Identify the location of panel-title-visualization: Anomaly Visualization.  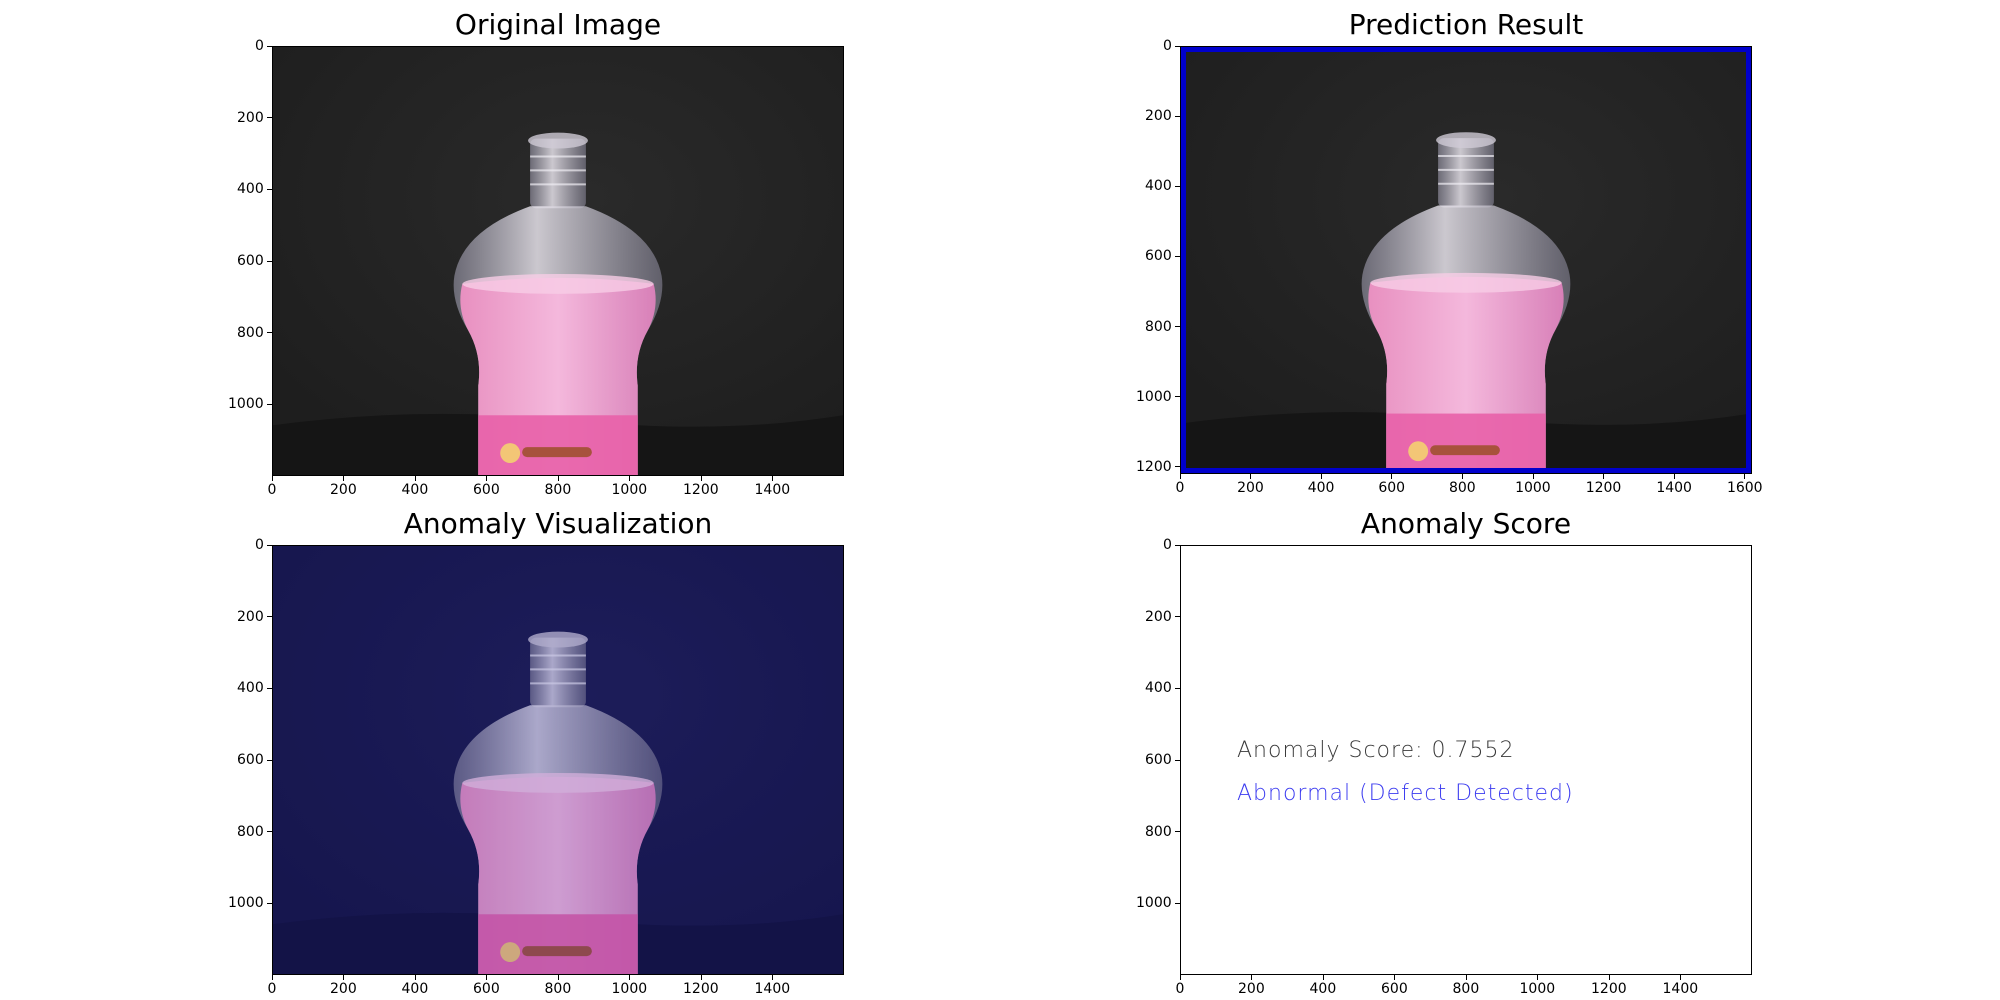
(558, 523).